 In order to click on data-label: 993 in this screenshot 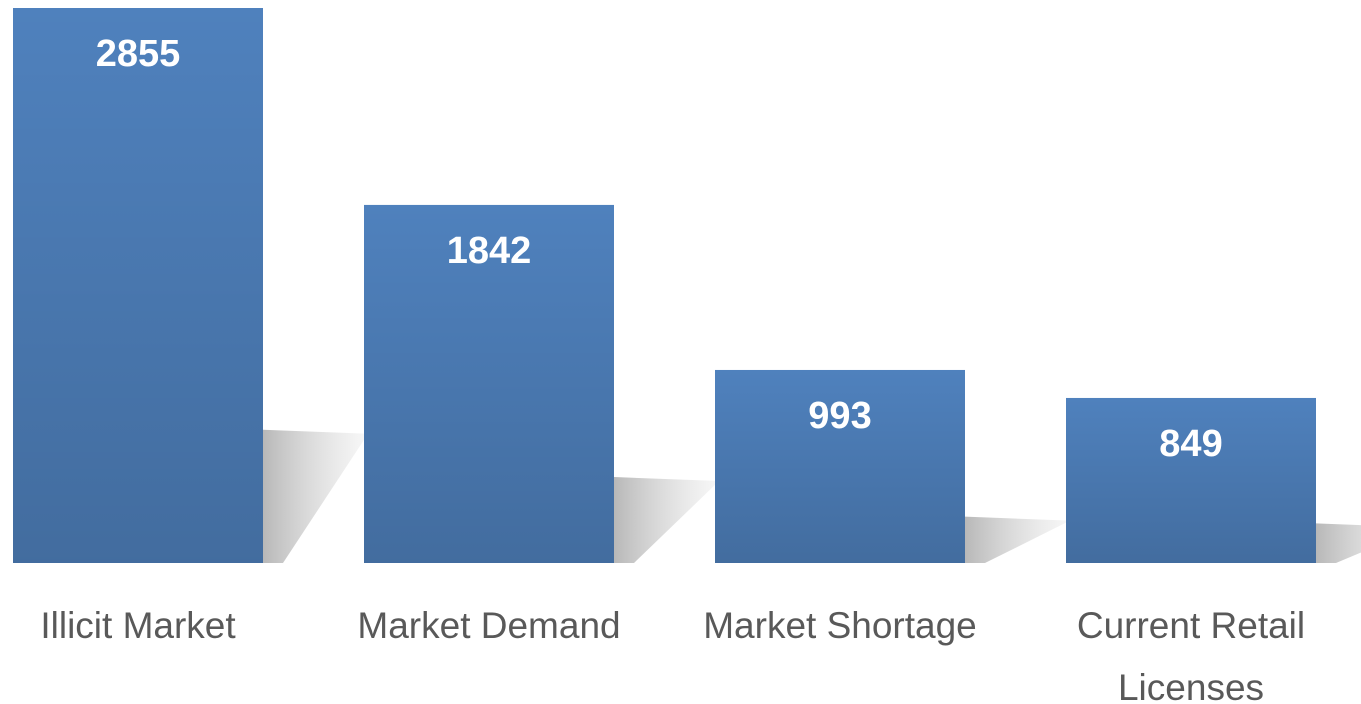, I will do `click(839, 416)`.